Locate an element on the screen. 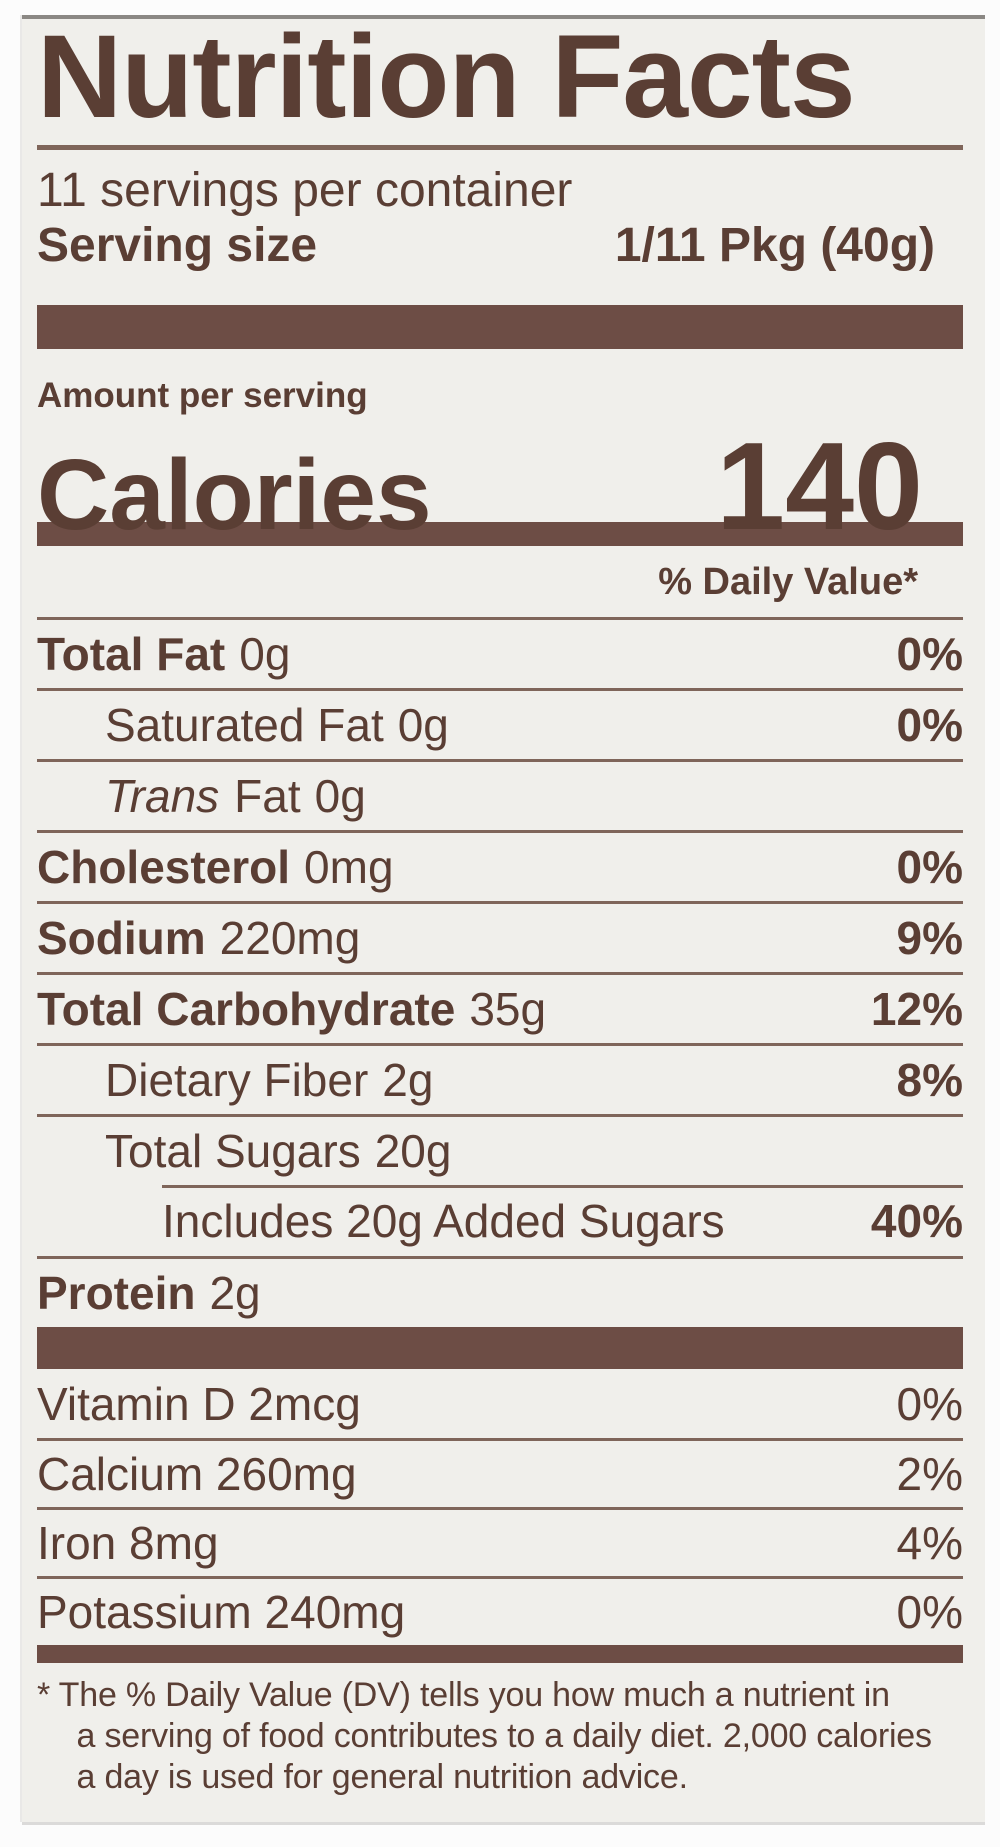 This screenshot has height=1847, width=1000. nutrient-amount: 20g is located at coordinates (413, 1151).